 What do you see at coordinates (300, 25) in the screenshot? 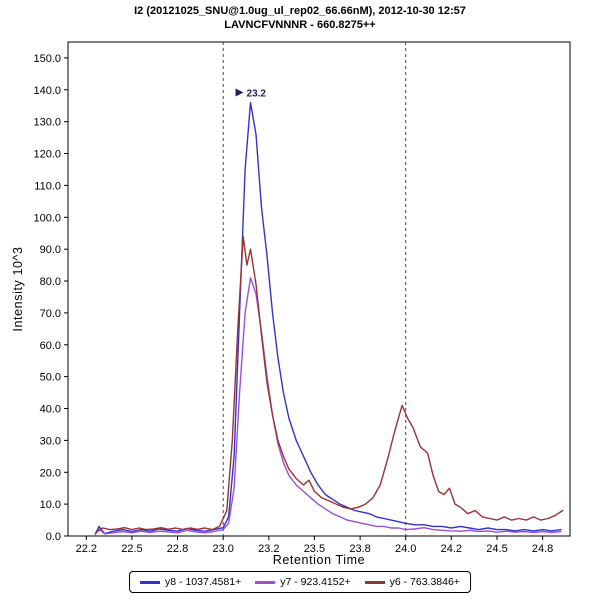
I see `chart-subtitle: LAVNCFVNNNR - 660.8275++` at bounding box center [300, 25].